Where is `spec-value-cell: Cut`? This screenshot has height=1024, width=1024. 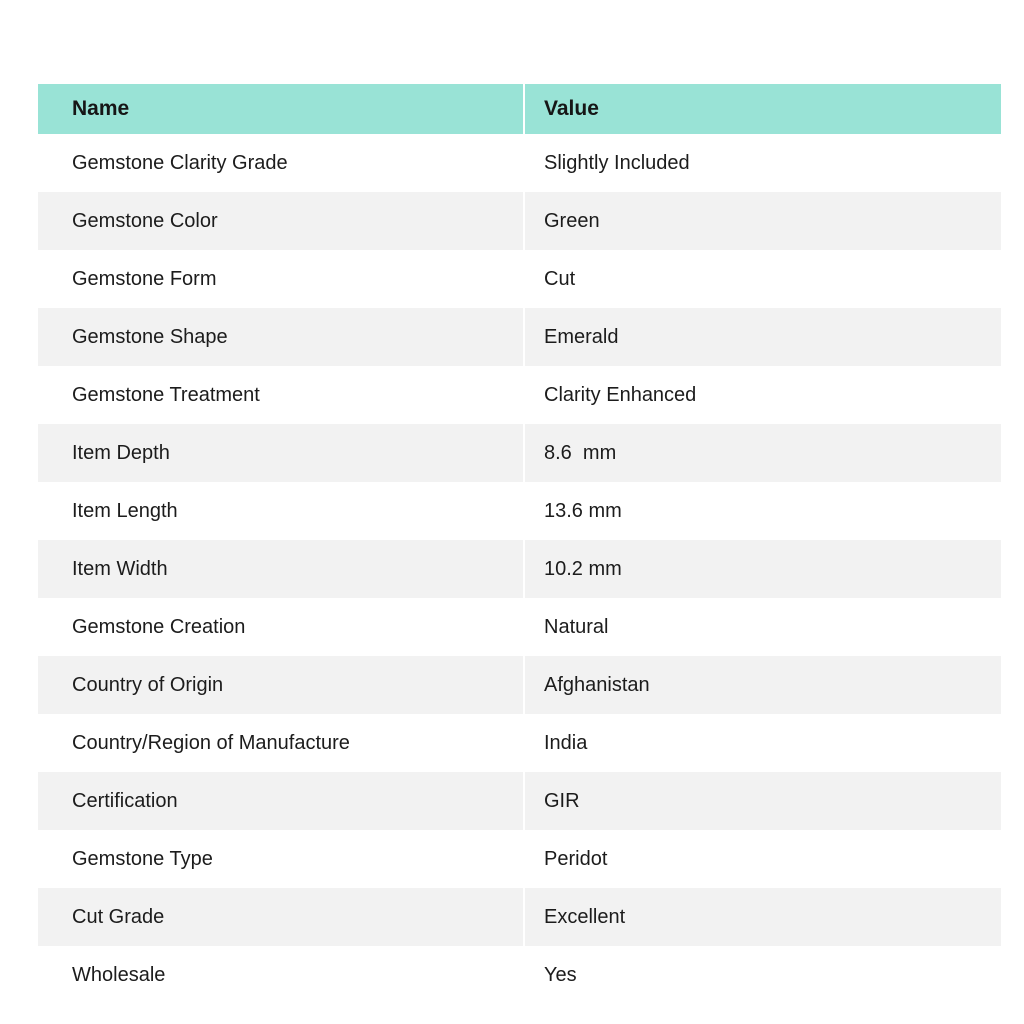
spec-value-cell: Cut is located at coordinates (762, 279).